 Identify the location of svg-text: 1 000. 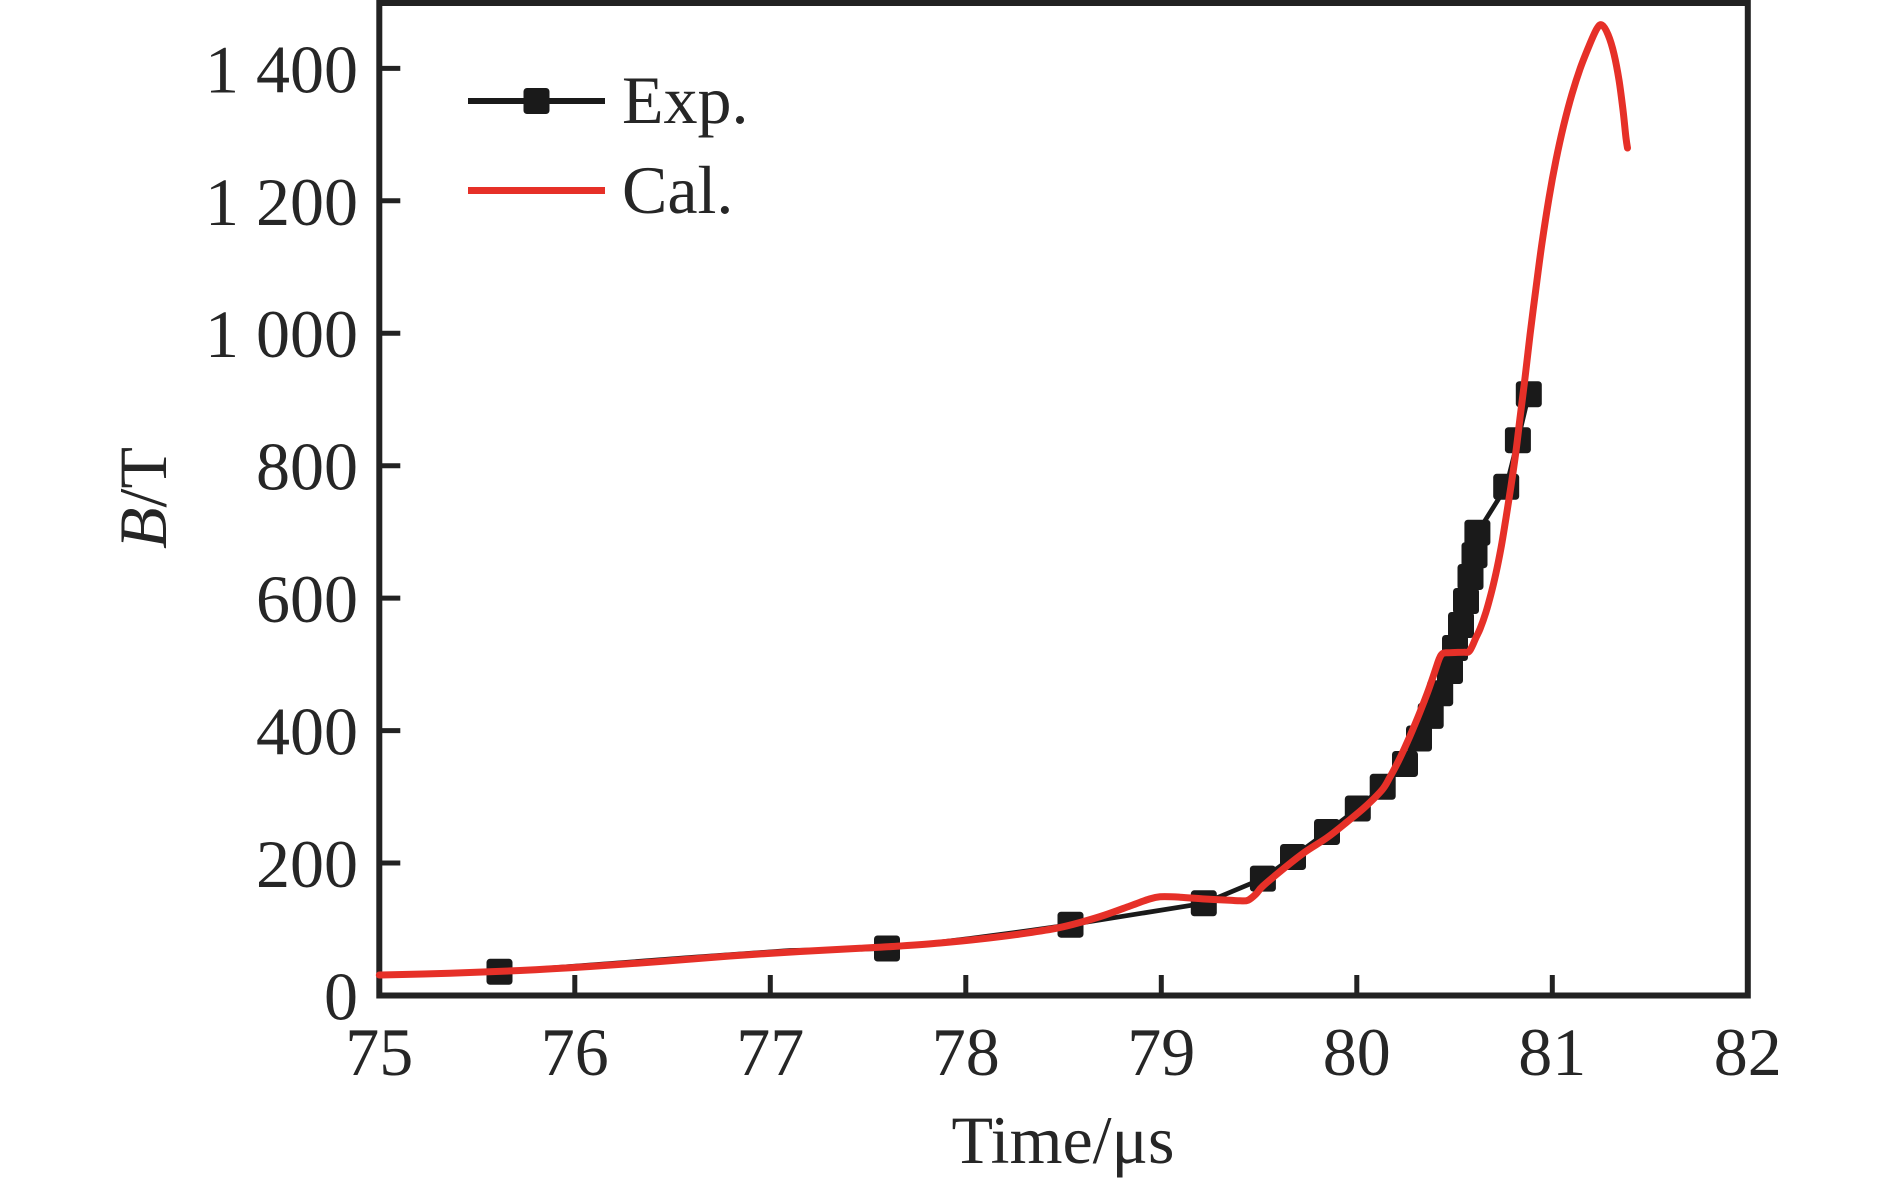
(281, 334).